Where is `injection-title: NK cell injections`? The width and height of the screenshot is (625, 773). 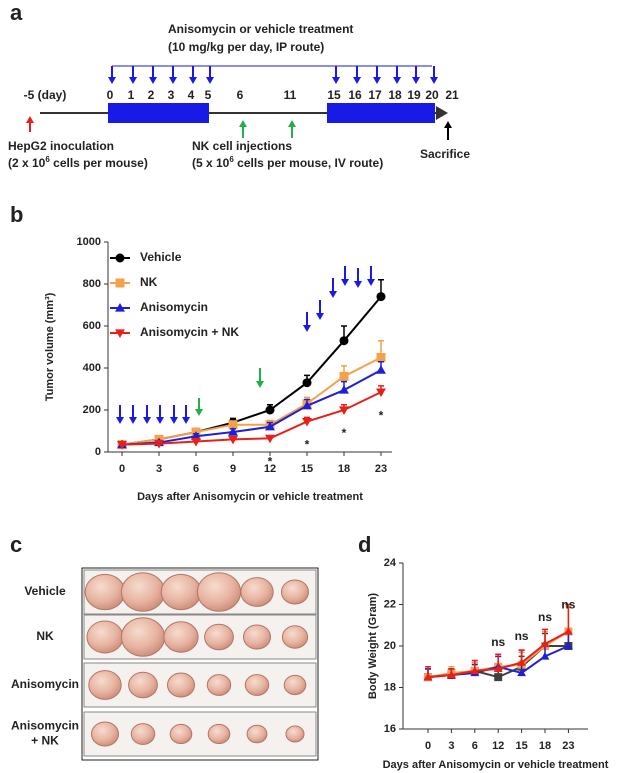
injection-title: NK cell injections is located at coordinates (242, 146).